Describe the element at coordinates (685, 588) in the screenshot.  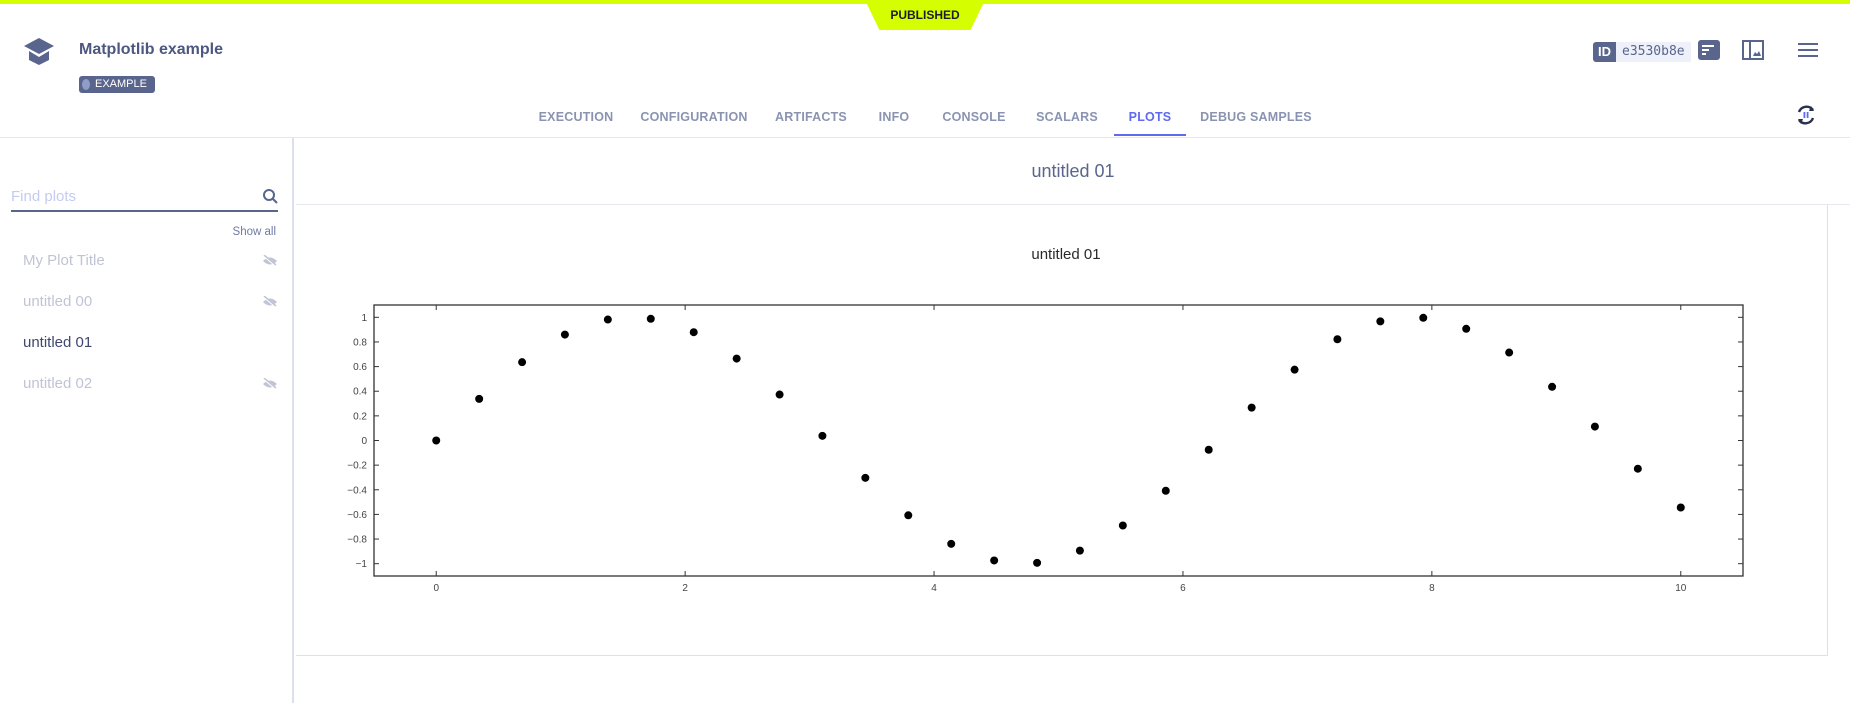
I see `x-tick-label: 2` at that location.